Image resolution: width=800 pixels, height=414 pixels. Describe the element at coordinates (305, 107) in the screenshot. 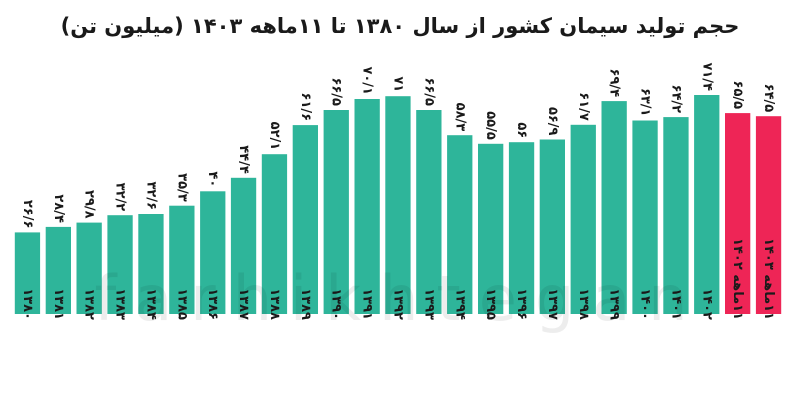

I see `bar-value-label: ۶۱/۶` at that location.